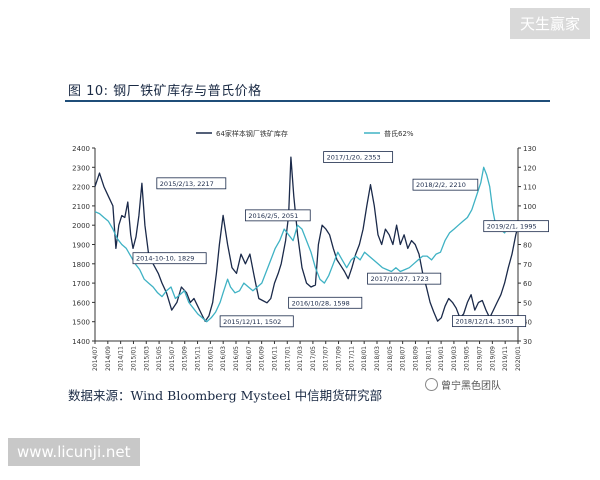 This screenshot has width=600, height=480. I want to click on y-left-tick-label: 1500, so click(81, 323).